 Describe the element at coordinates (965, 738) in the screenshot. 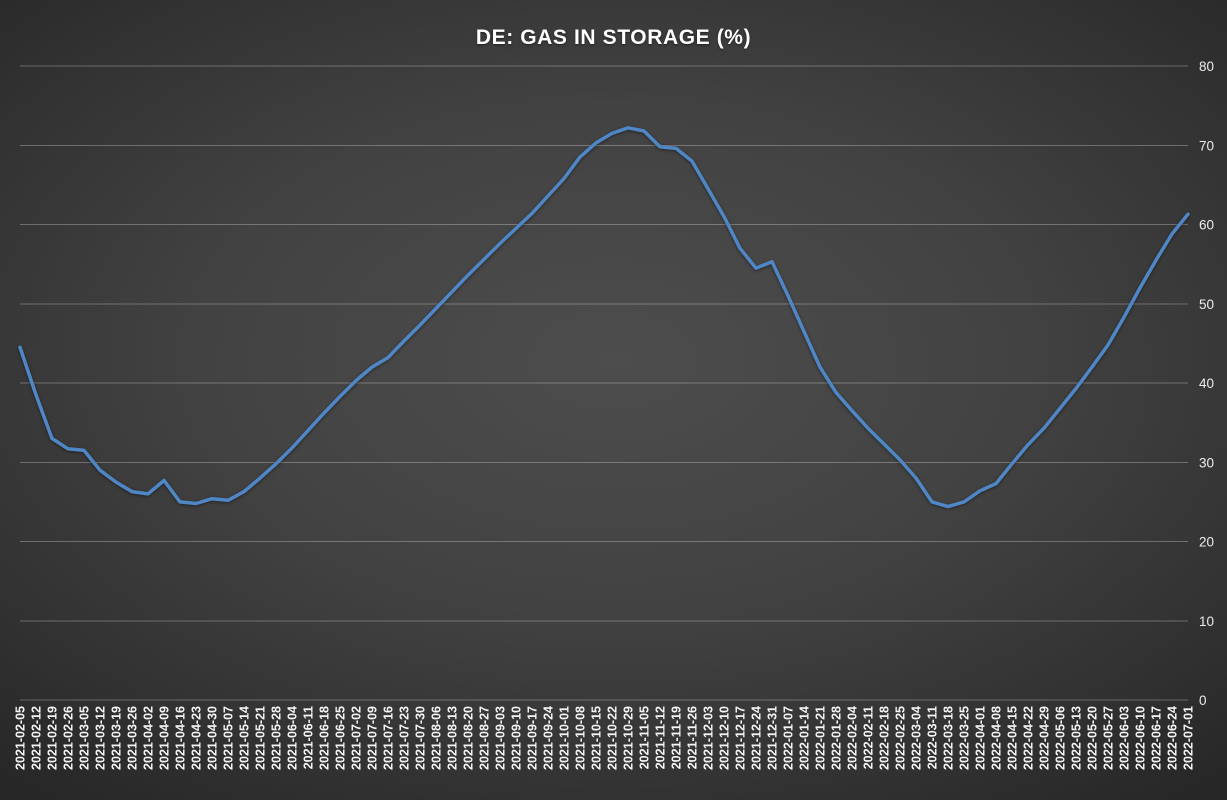

I see `x-axis-tick-label: 2022-03-25` at that location.